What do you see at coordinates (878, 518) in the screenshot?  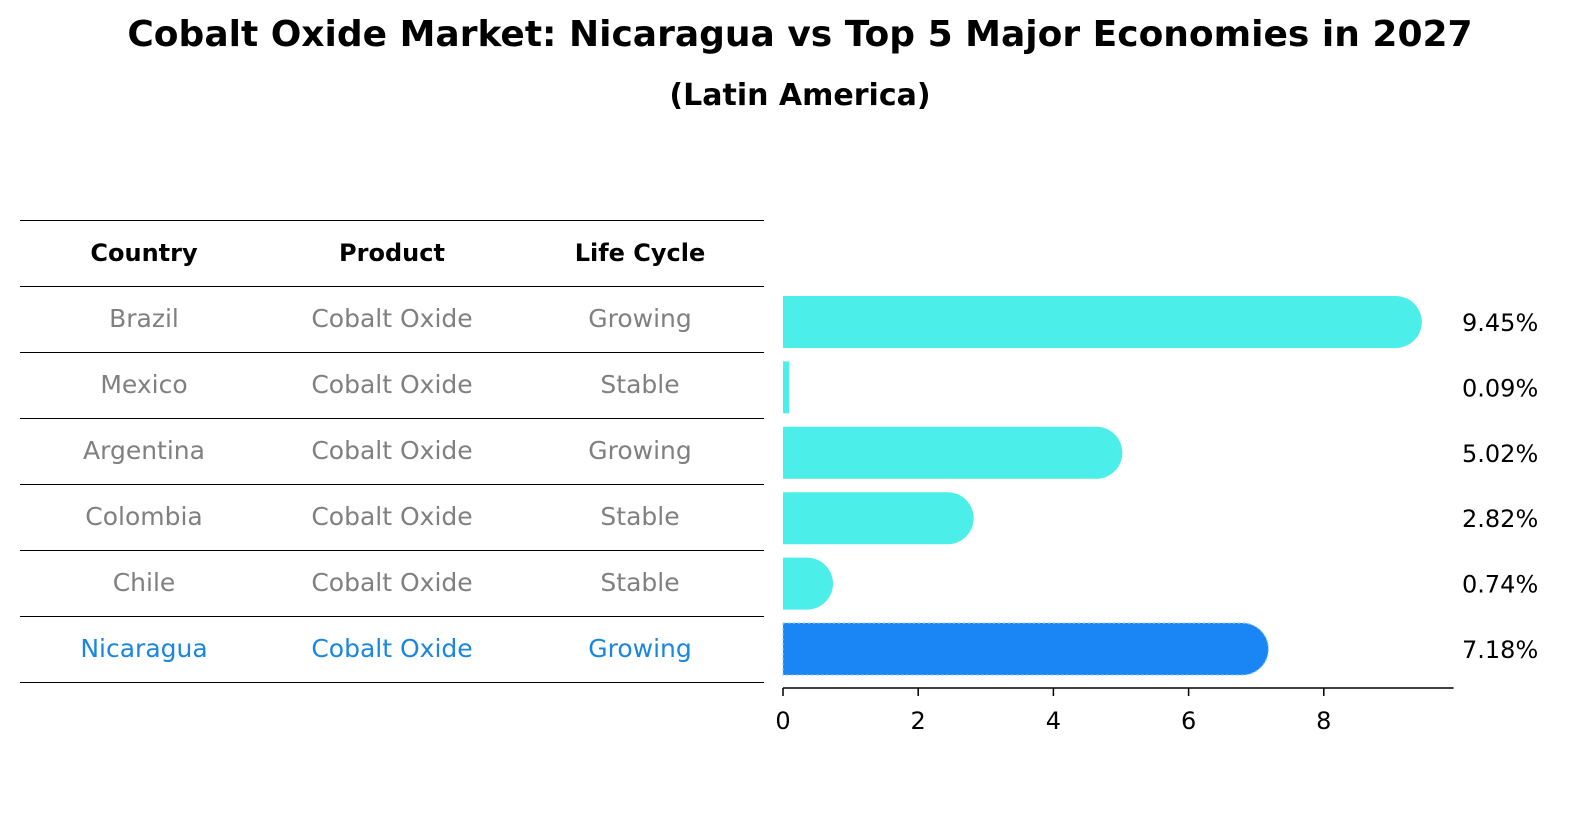 I see `bar-colombia` at bounding box center [878, 518].